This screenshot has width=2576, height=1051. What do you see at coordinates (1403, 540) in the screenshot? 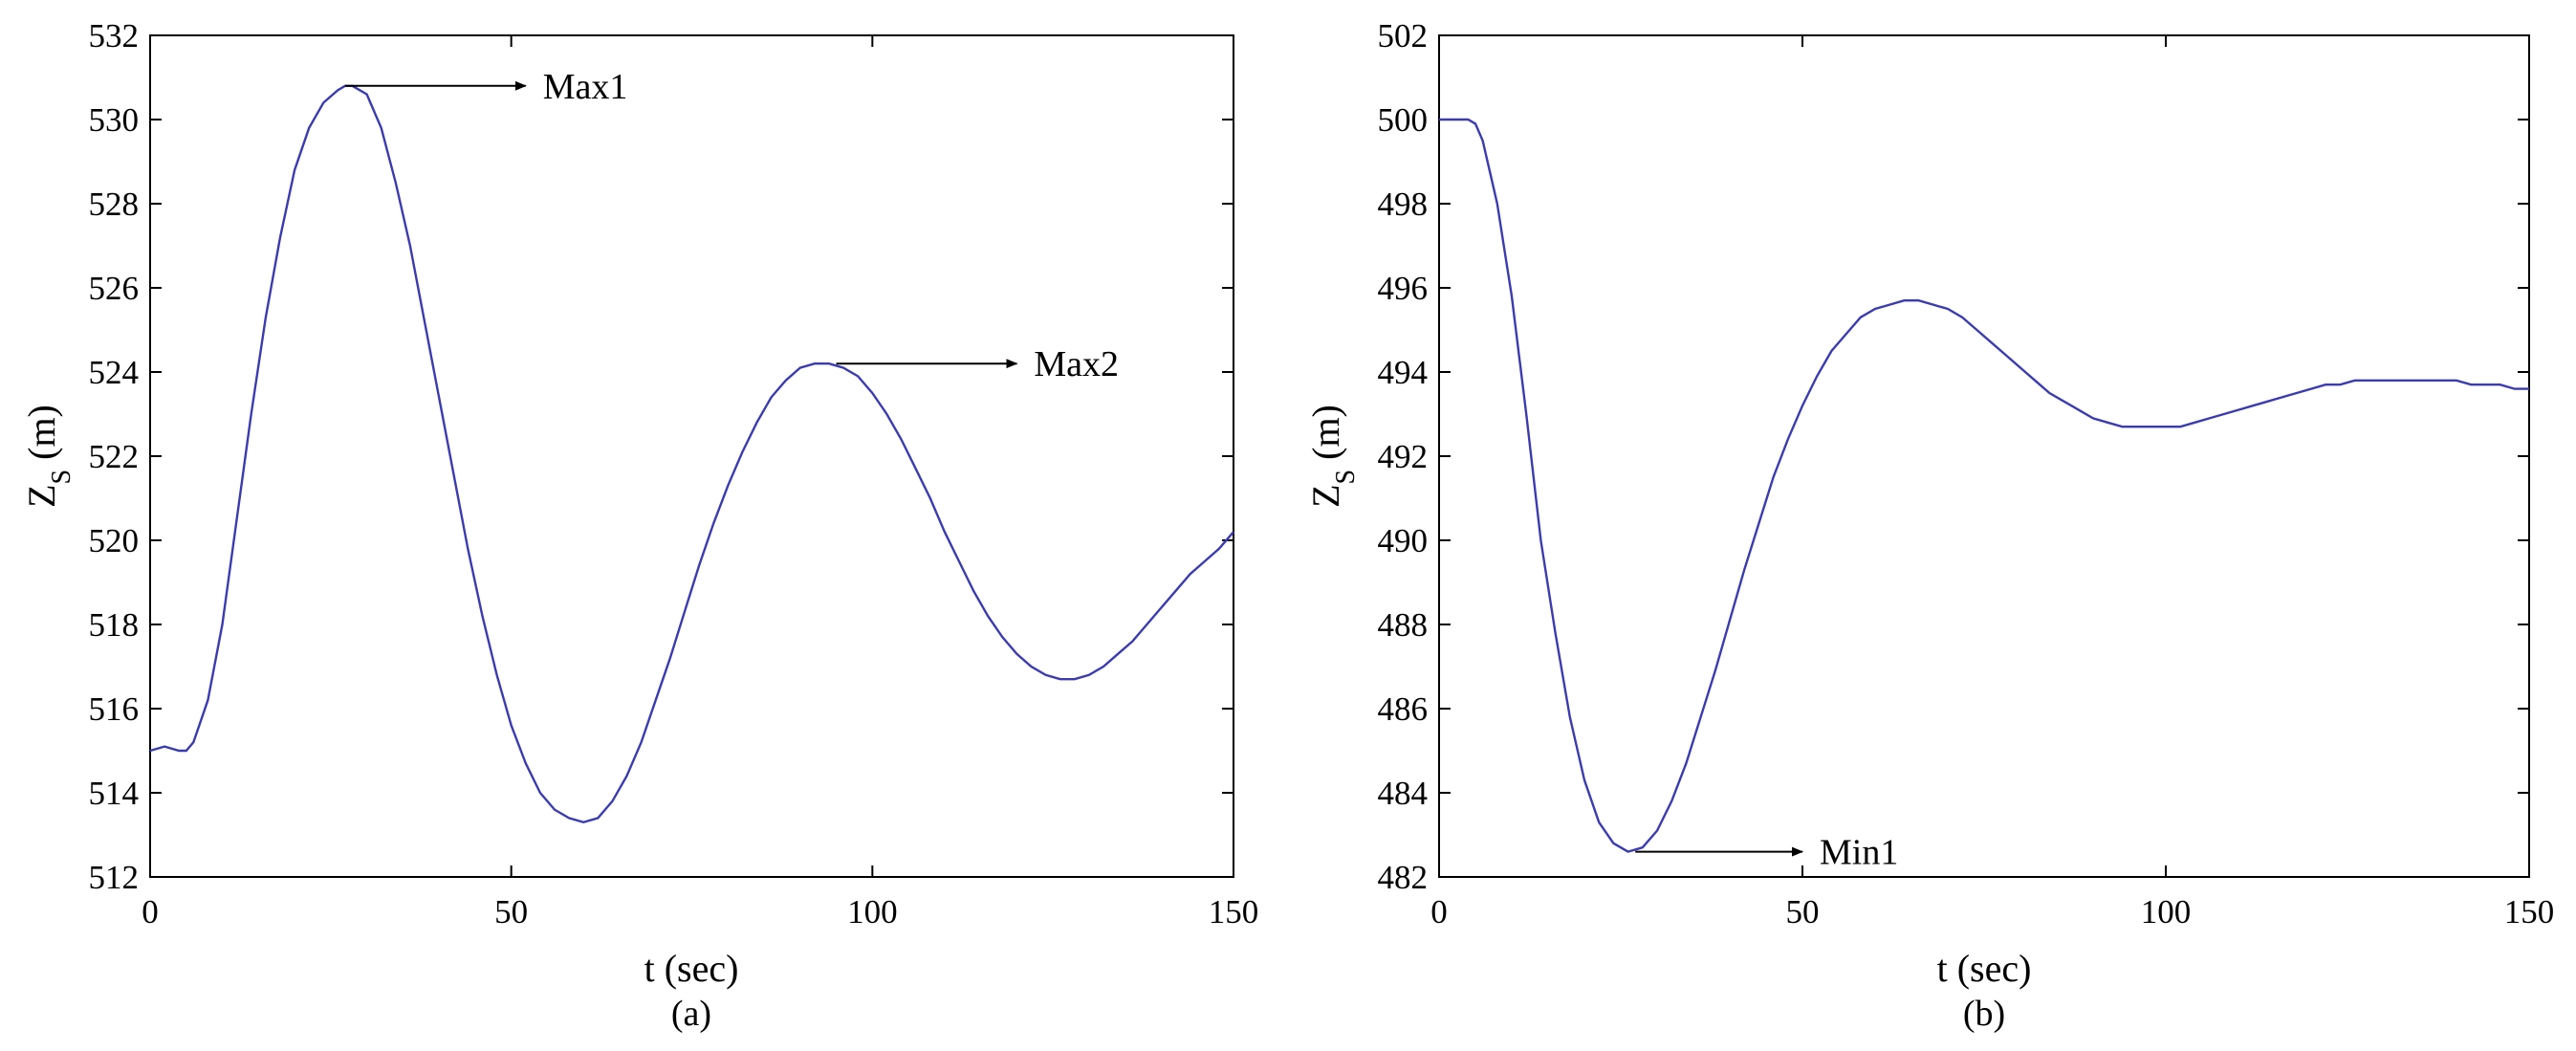
I see `y-tick-label: 490` at bounding box center [1403, 540].